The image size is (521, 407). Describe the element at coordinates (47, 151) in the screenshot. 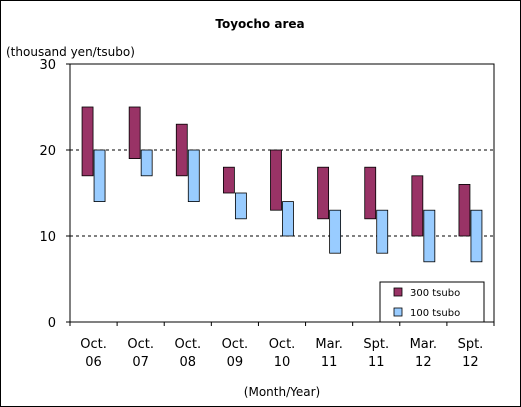

I see `y-tick-label: 20` at that location.